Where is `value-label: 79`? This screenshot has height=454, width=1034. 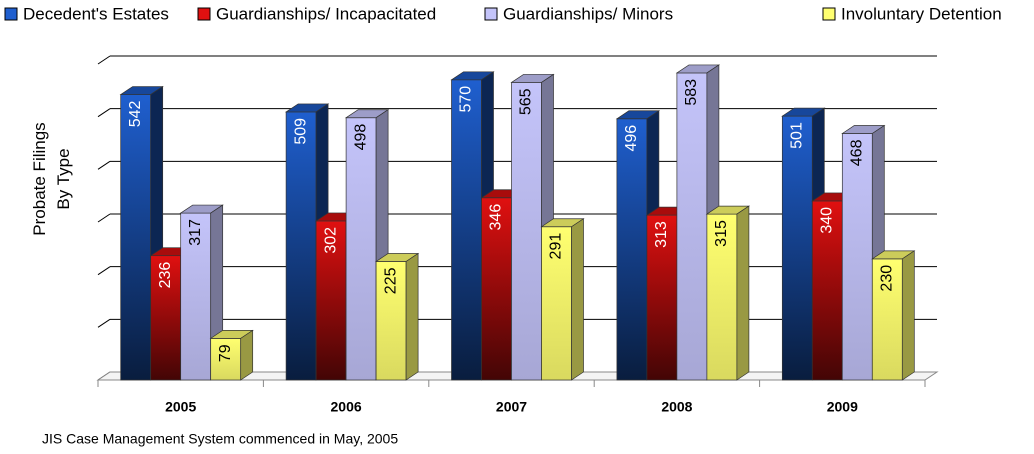
value-label: 79 is located at coordinates (225, 353).